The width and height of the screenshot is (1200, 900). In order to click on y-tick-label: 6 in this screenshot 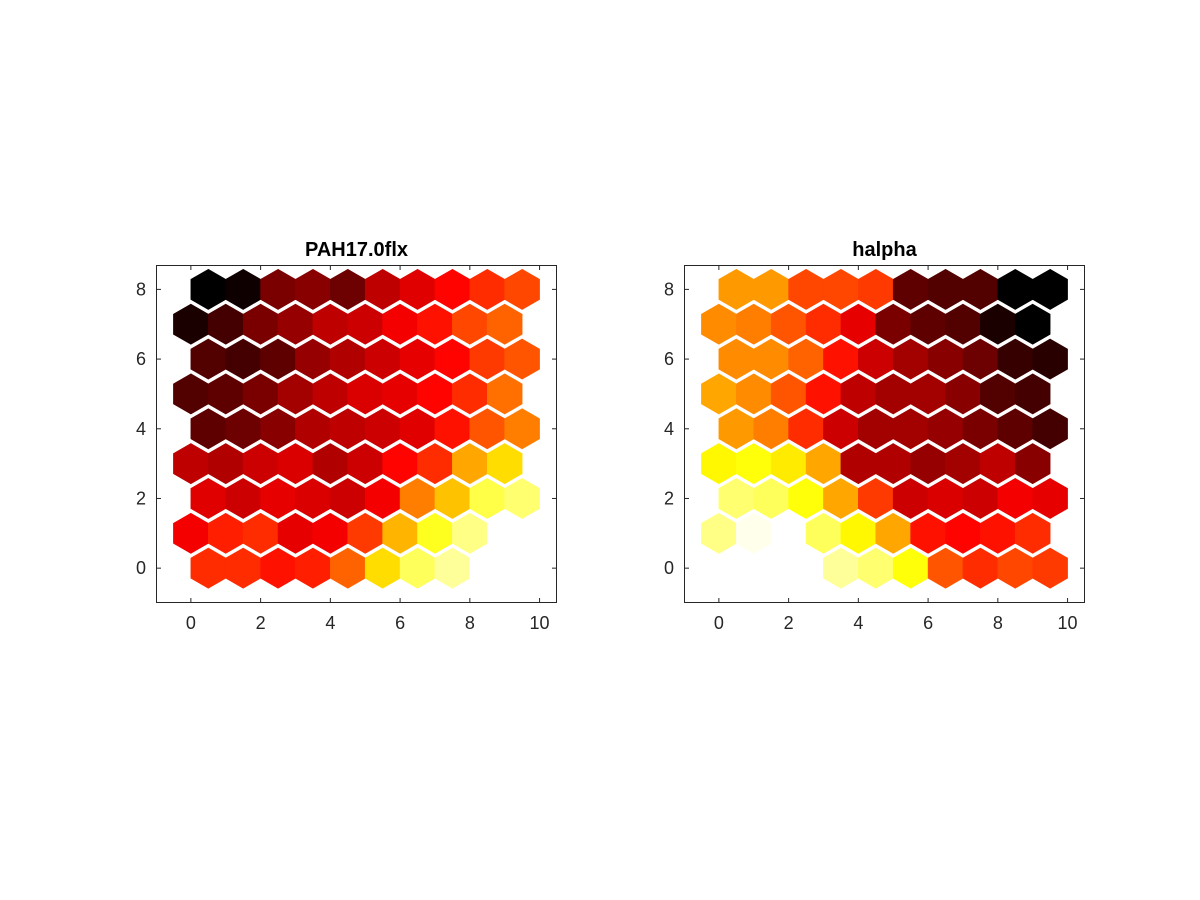, I will do `click(669, 359)`.